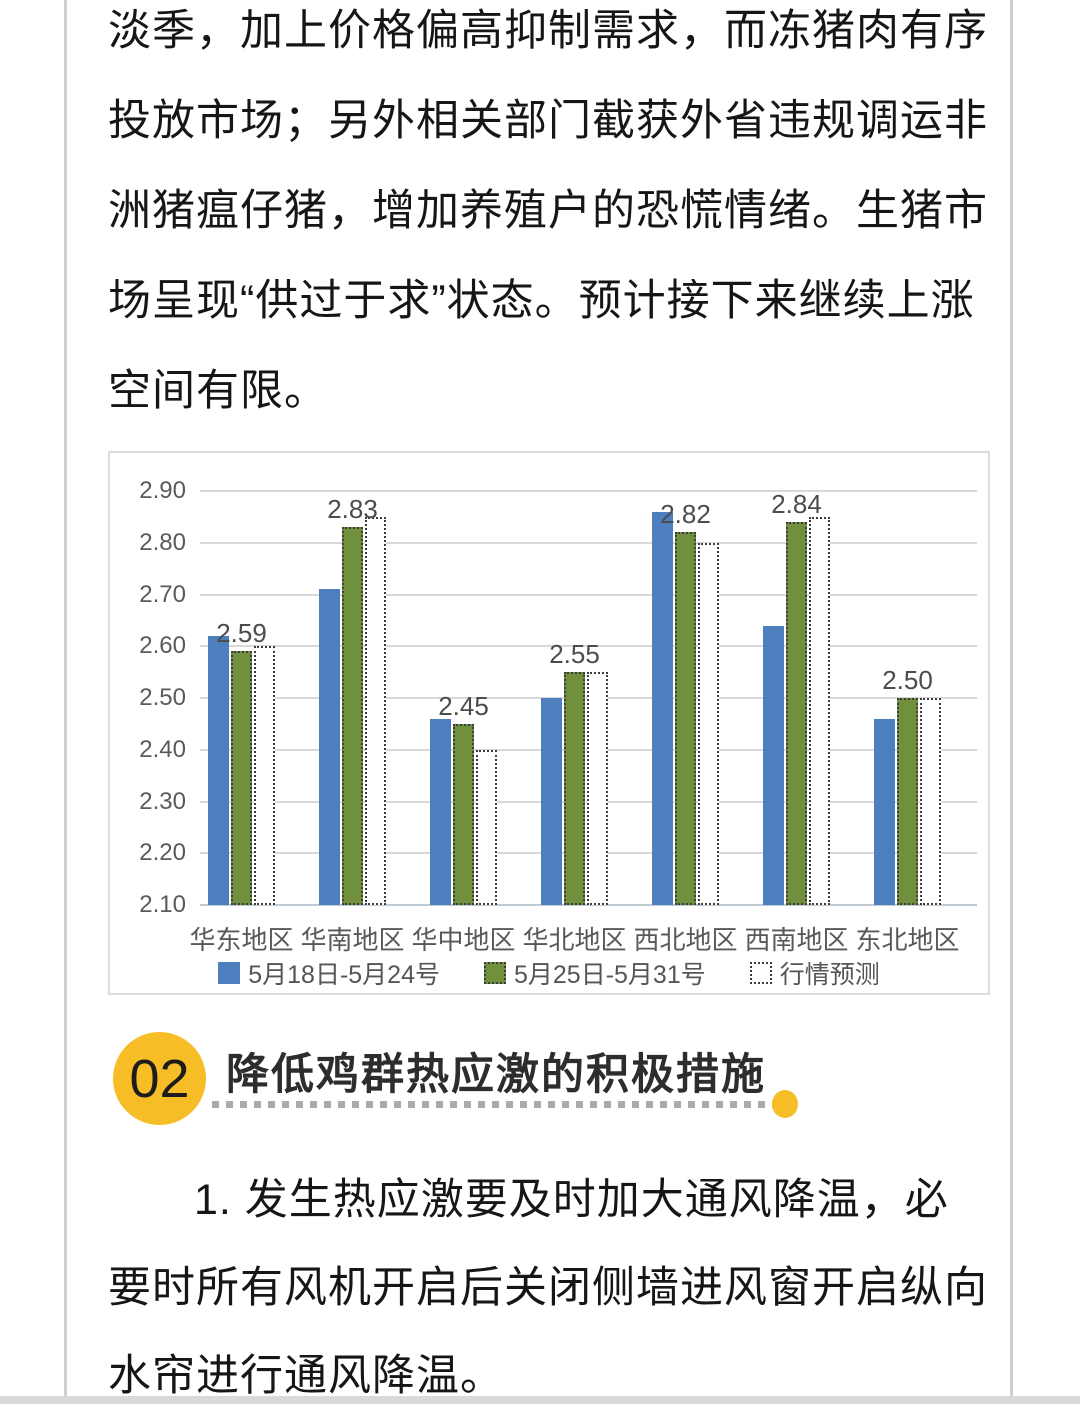 The image size is (1080, 1404). Describe the element at coordinates (162, 697) in the screenshot. I see `y-axis-tick-label: 2.50` at that location.